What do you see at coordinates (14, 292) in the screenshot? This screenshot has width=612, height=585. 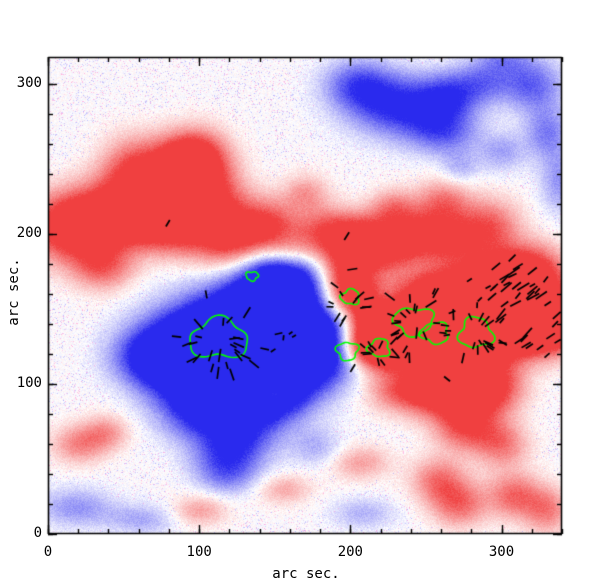 I see `y-axis-title: arc sec.` at bounding box center [14, 292].